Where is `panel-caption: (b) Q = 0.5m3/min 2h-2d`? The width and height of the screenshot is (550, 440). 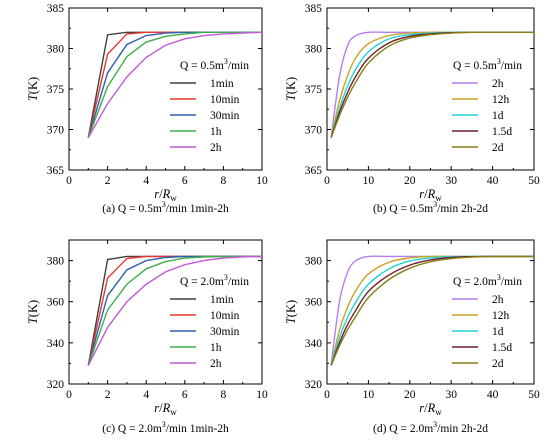 panel-caption: (b) Q = 0.5m3/min 2h-2d is located at coordinates (430, 207).